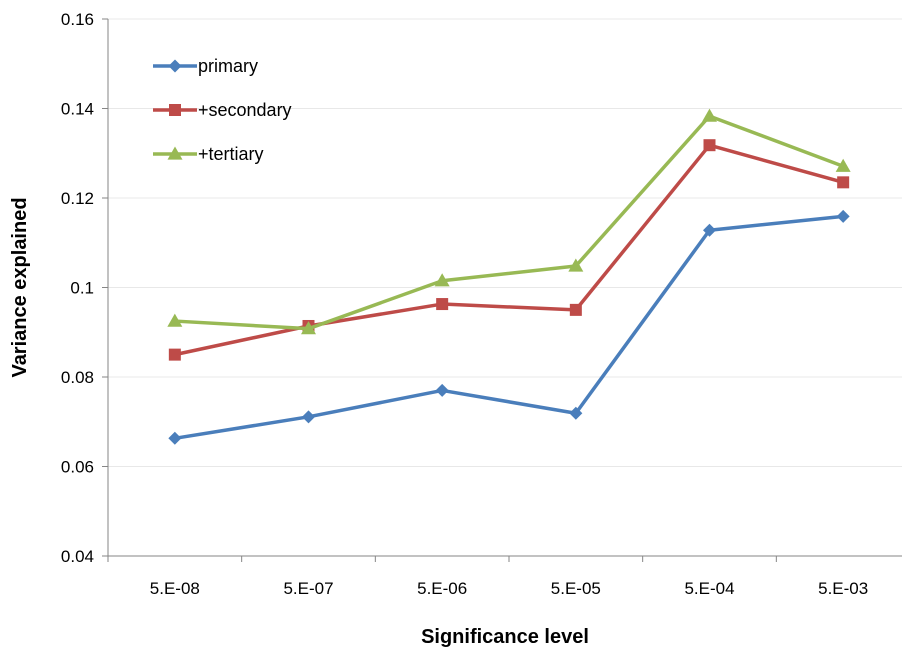 The image size is (902, 652). I want to click on y-tick-label: 0.12, so click(77, 198).